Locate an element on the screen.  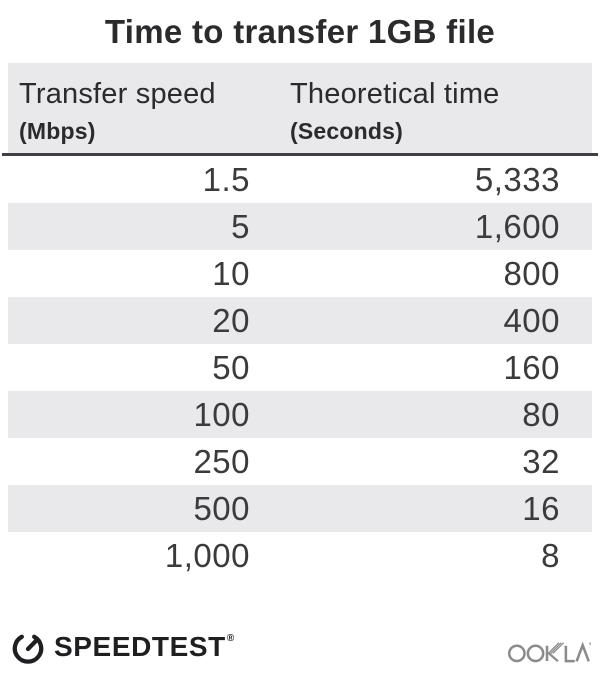
cell-transfer-speed: 500 is located at coordinates (221, 508).